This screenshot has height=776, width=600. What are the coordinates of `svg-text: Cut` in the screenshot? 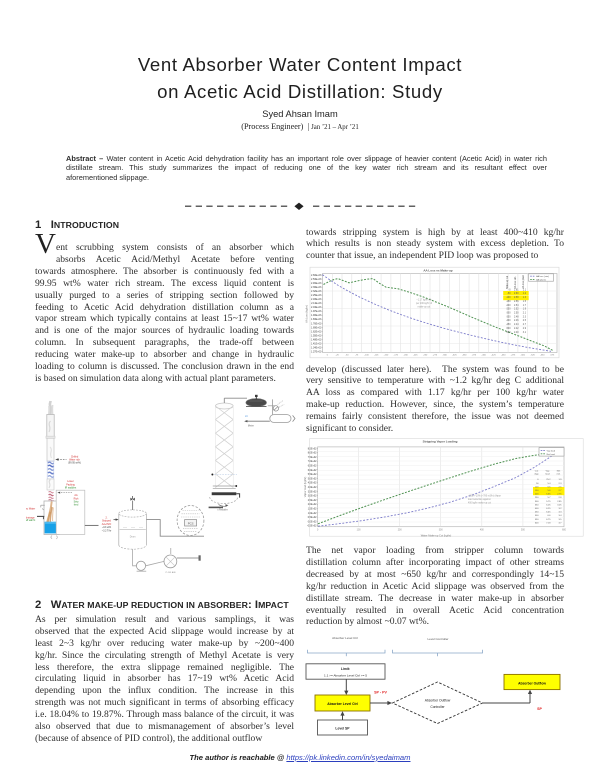 It's located at (537, 471).